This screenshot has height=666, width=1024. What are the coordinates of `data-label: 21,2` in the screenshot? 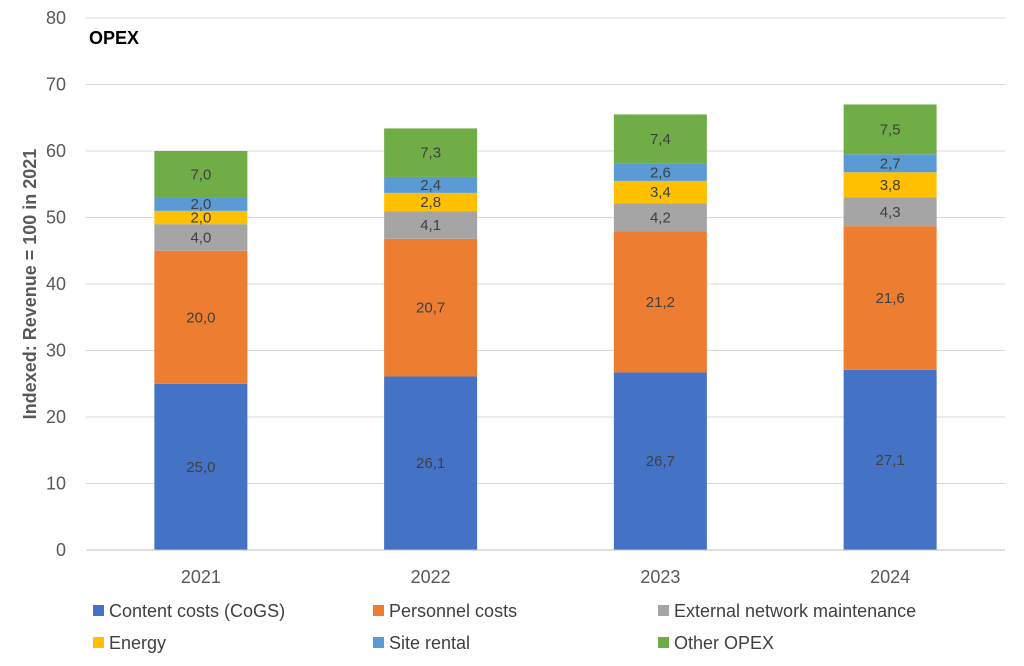 It's located at (660, 302).